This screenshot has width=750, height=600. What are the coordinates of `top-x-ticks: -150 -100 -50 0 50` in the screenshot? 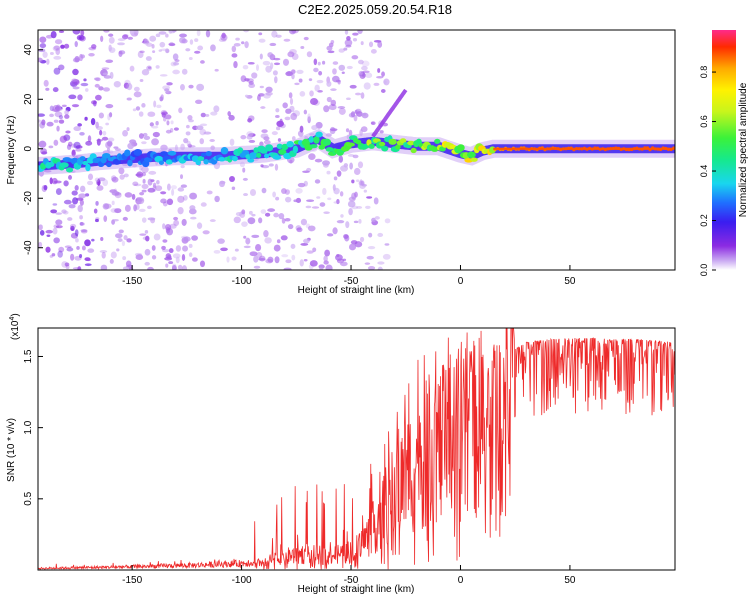 It's located at (349, 276).